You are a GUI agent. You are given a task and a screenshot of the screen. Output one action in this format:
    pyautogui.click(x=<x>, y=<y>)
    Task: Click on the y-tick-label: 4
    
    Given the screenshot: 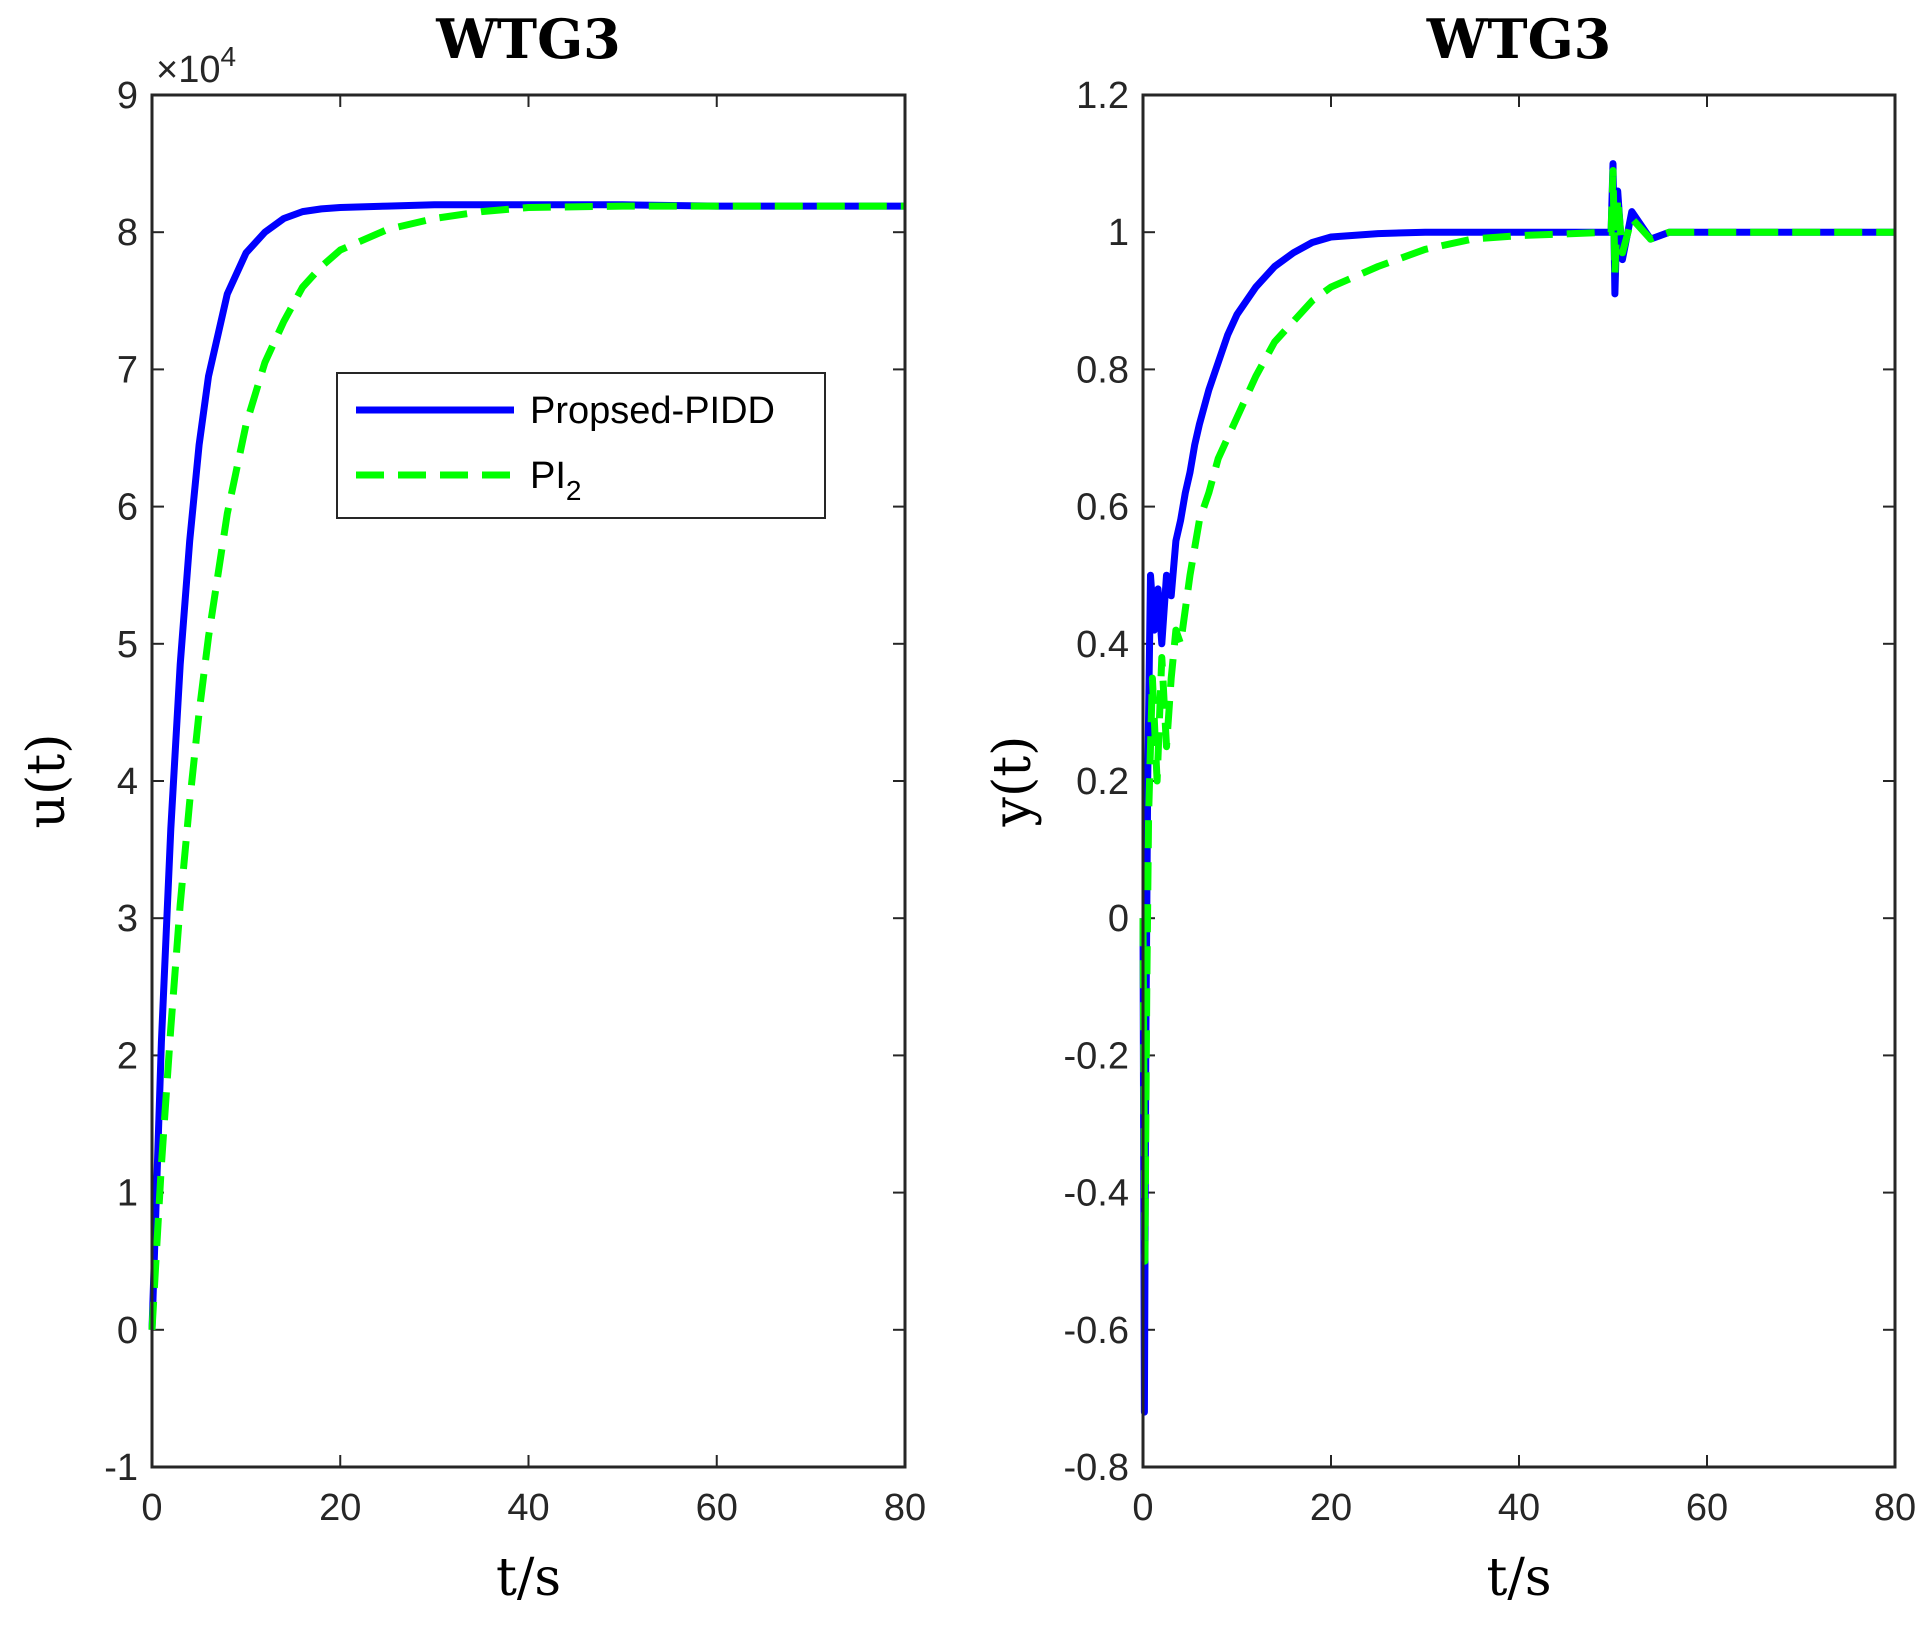 What is the action you would take?
    pyautogui.click(x=127, y=782)
    